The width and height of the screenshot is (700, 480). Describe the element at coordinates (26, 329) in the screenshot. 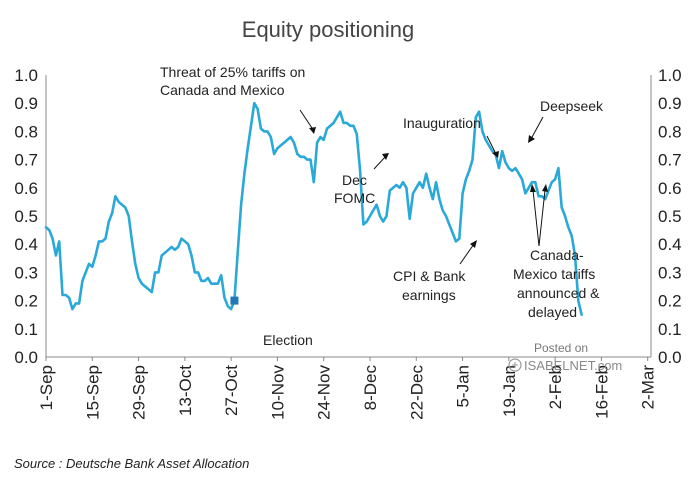

I see `y-tick-left-0.1: 0.1` at that location.